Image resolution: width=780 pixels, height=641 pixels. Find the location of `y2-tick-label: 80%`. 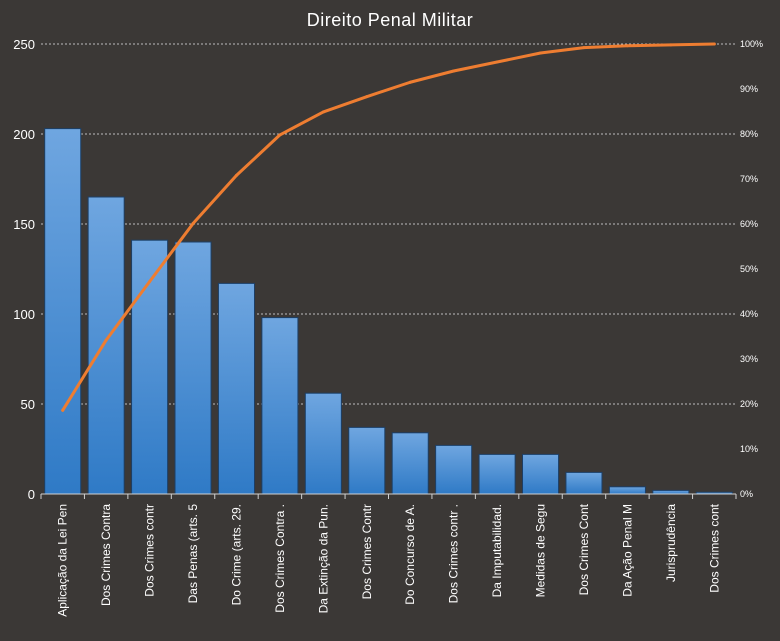

y2-tick-label: 80% is located at coordinates (749, 134).